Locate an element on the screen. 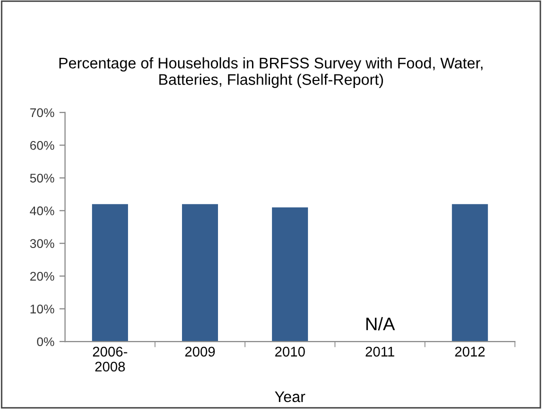  x-tick-label: 2012 is located at coordinates (470, 351).